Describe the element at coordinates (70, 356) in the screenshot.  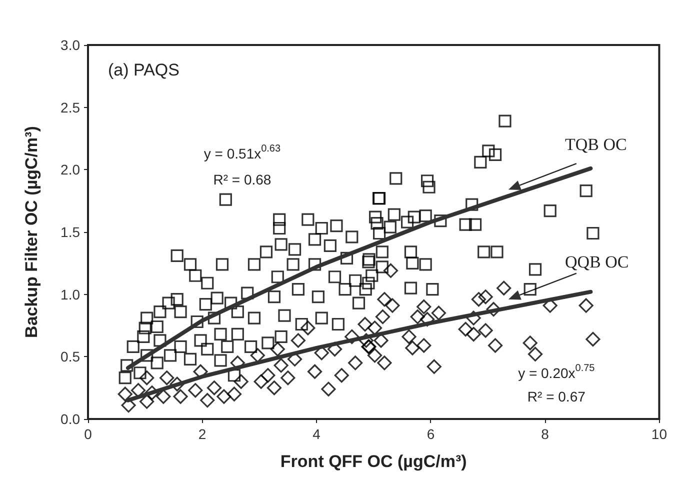
I see `y-tick-label: 0.5` at that location.